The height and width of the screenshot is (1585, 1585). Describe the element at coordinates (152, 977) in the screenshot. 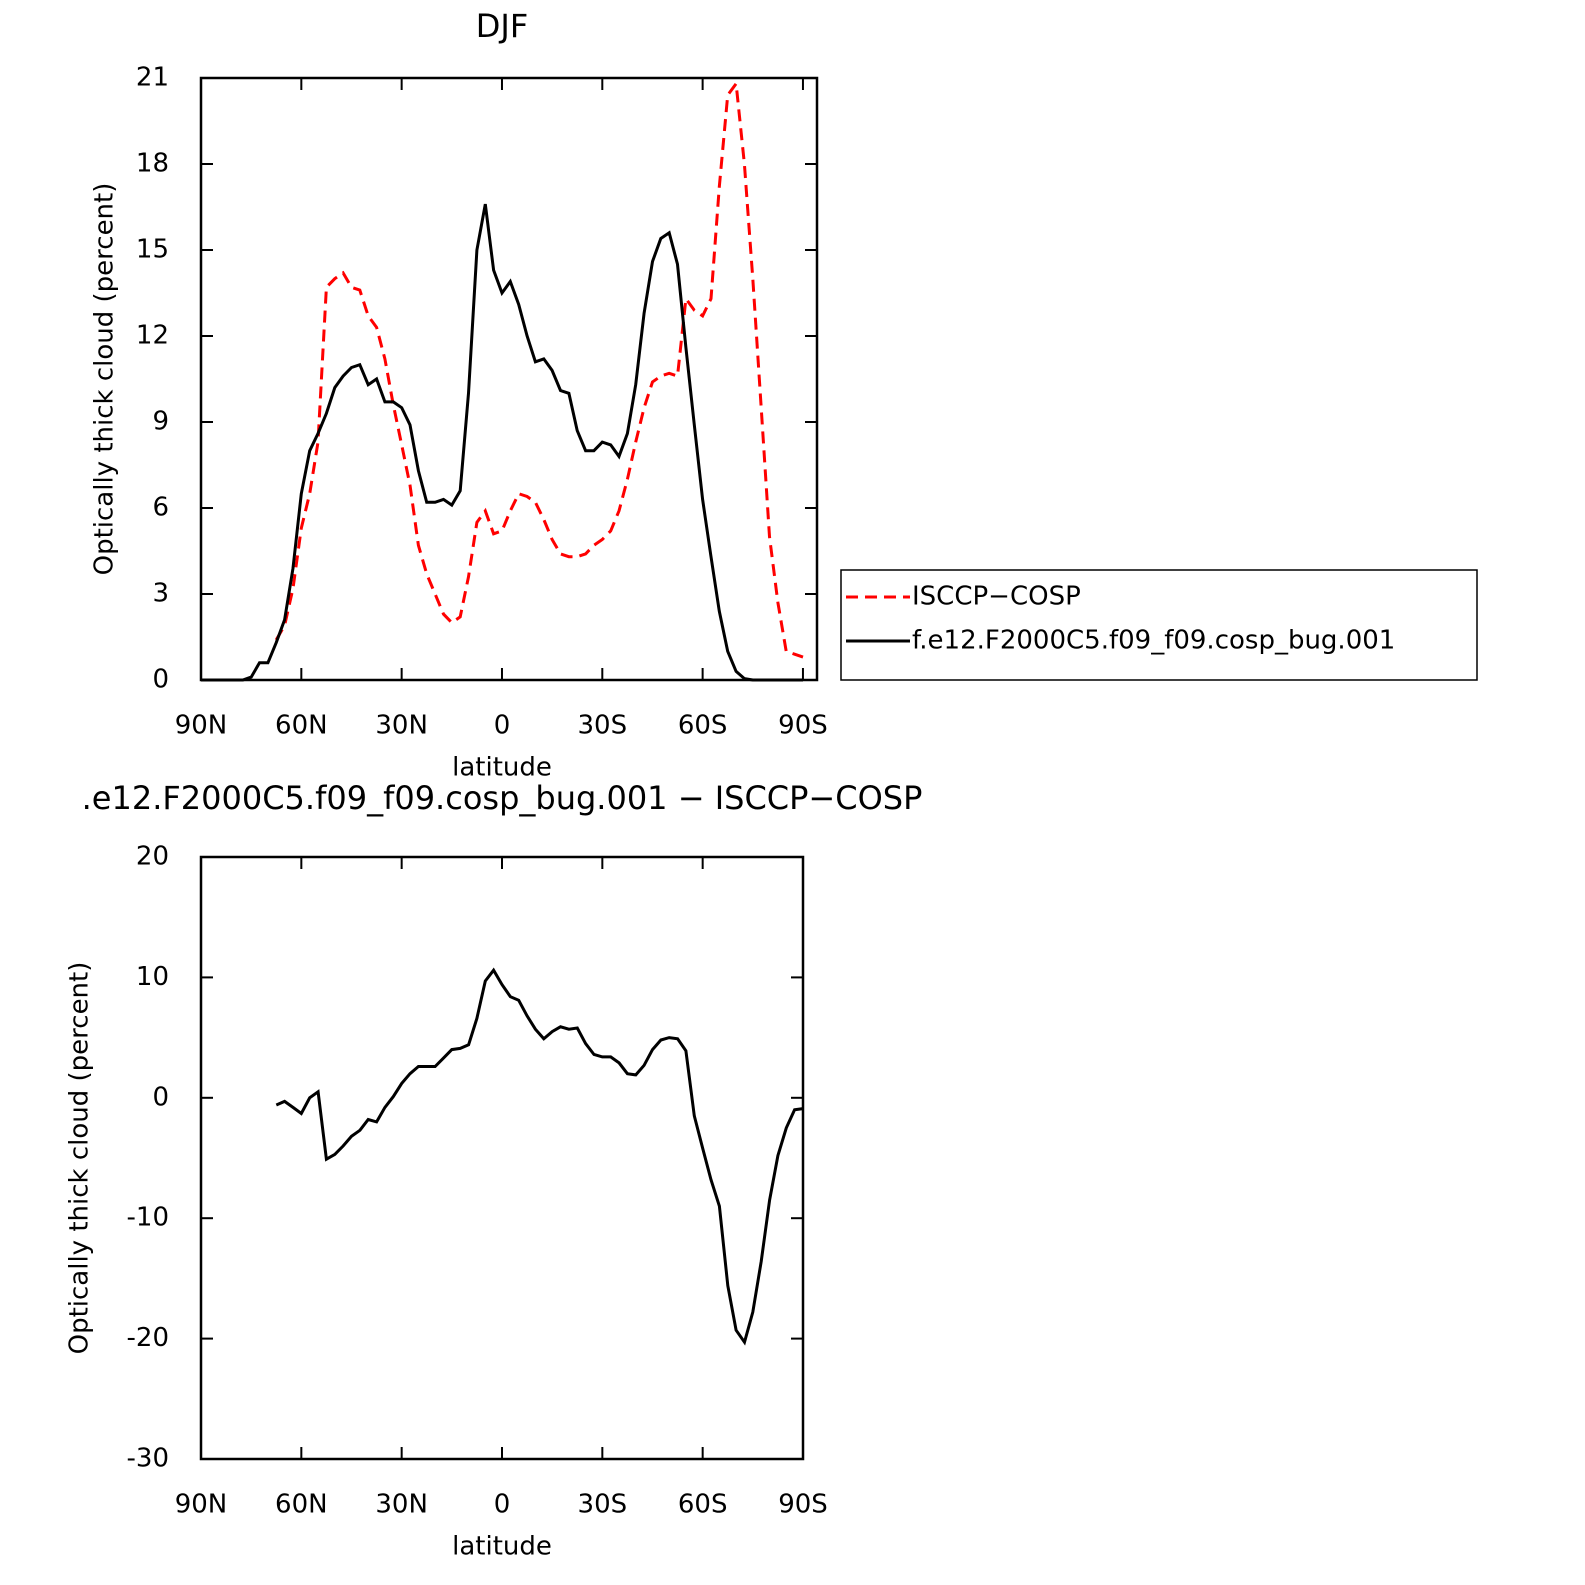

I see `y-tick-label: 10` at that location.